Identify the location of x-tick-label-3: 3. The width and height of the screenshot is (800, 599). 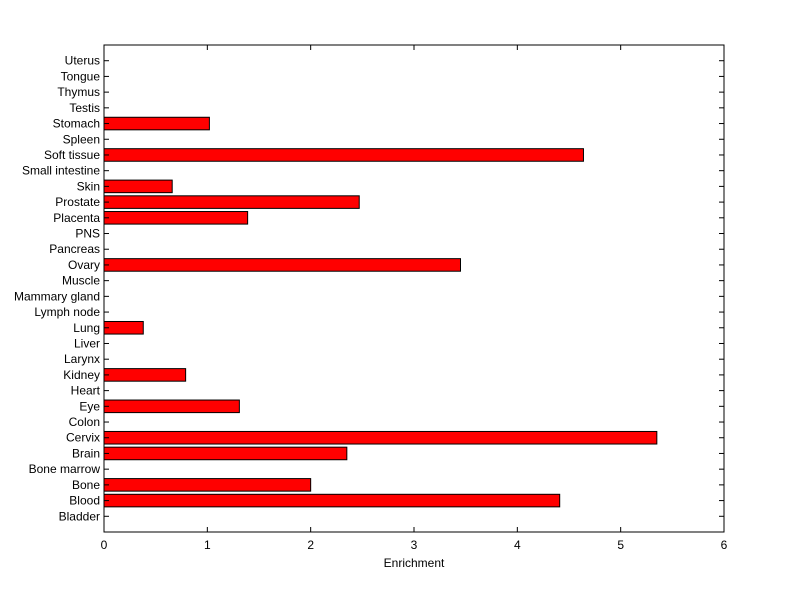
(414, 545).